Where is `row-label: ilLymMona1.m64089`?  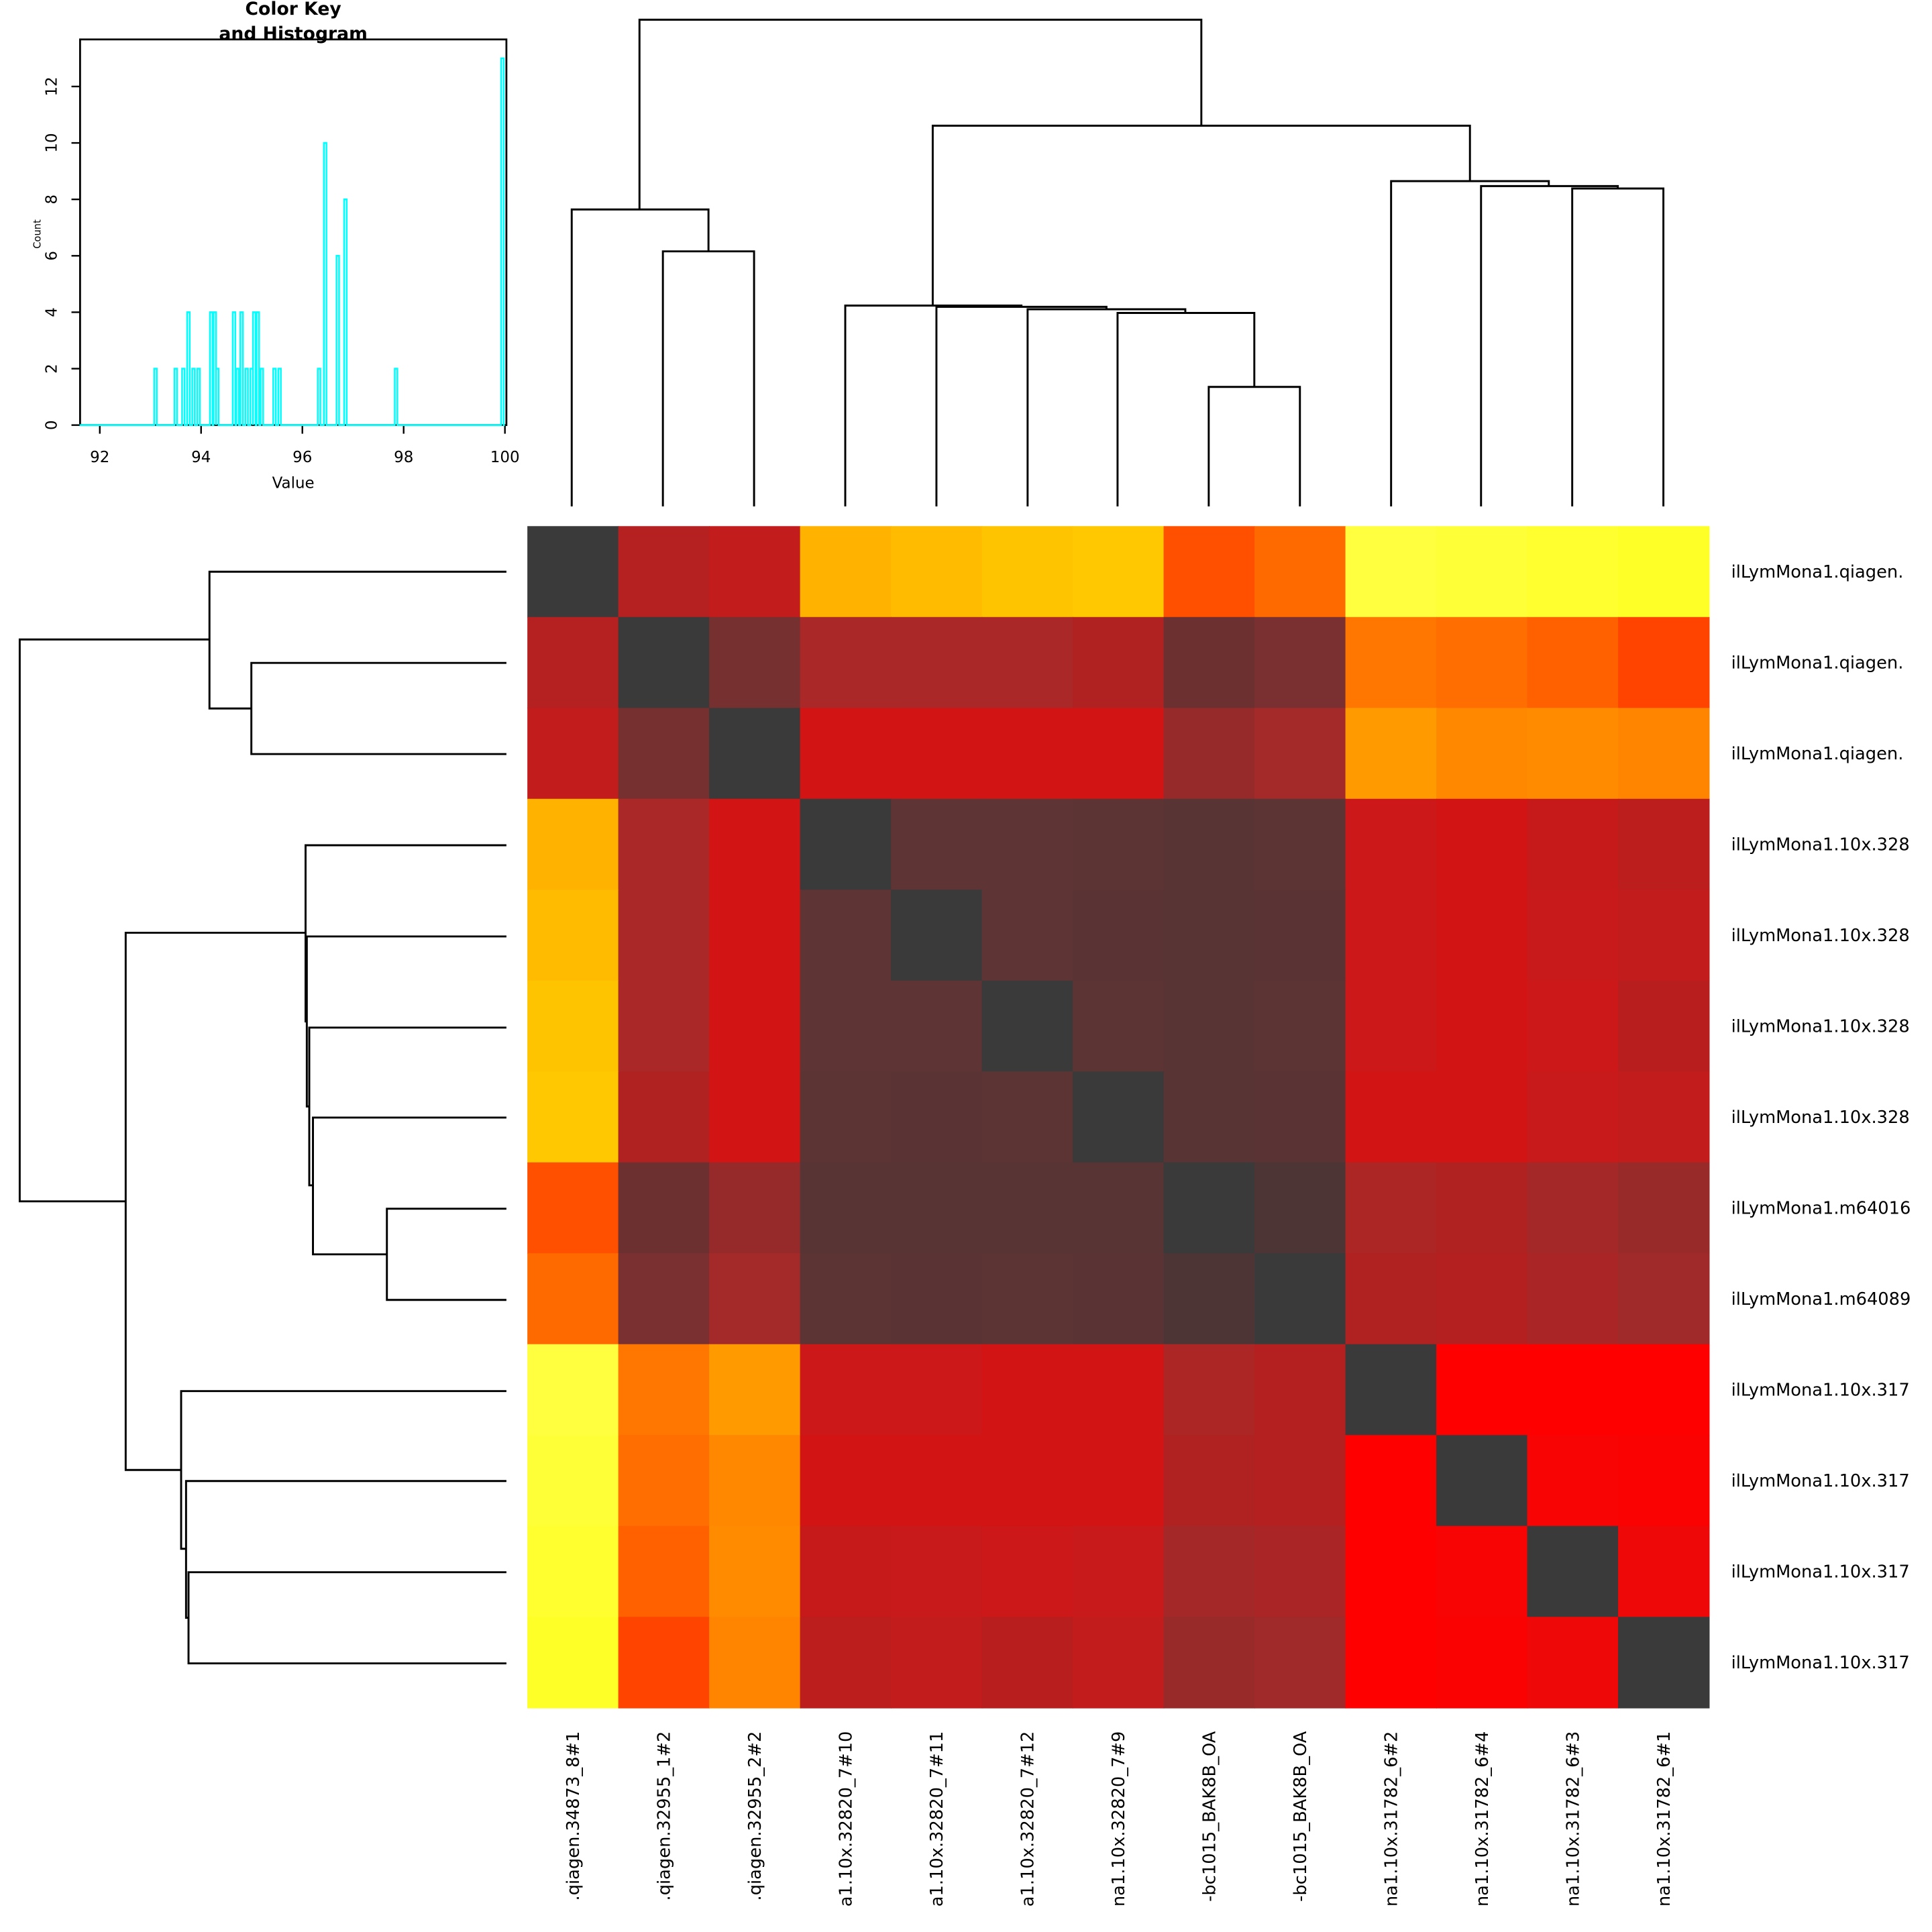 row-label: ilLymMona1.m64089 is located at coordinates (1821, 1299).